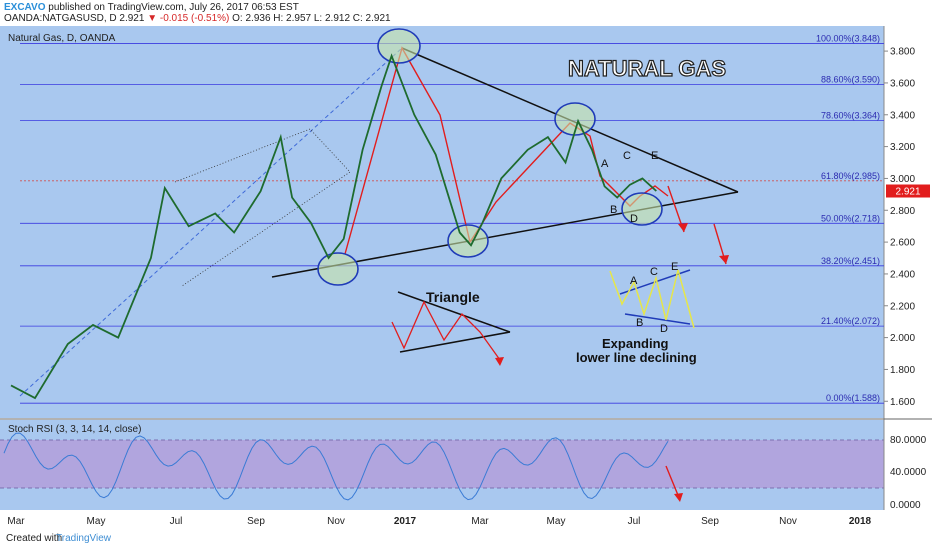 The height and width of the screenshot is (550, 932). Describe the element at coordinates (850, 176) in the screenshot. I see `fib-level-label: 61.80%(2.985)` at that location.